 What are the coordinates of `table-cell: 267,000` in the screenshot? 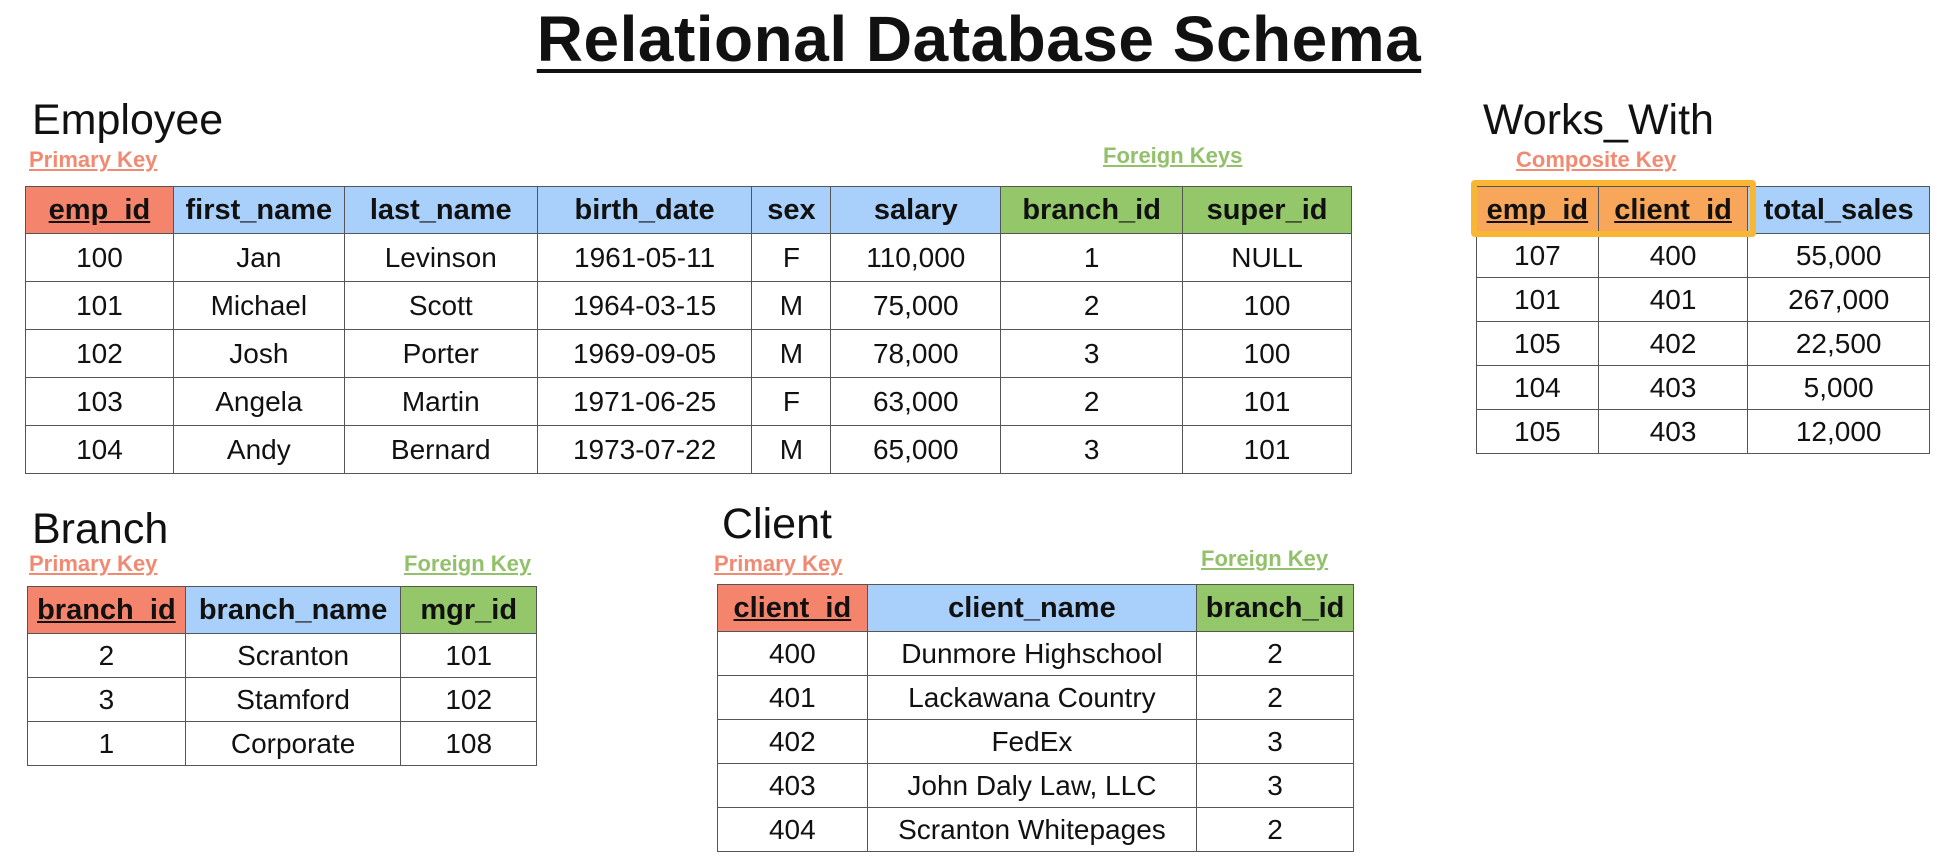 It's located at (1838, 299).